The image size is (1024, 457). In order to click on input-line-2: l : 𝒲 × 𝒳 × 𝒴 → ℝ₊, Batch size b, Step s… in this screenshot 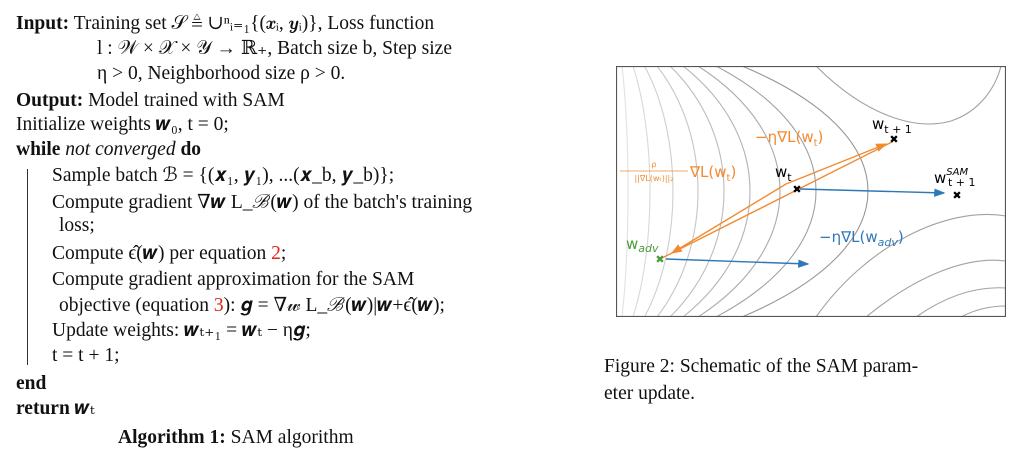, I will do `click(274, 48)`.